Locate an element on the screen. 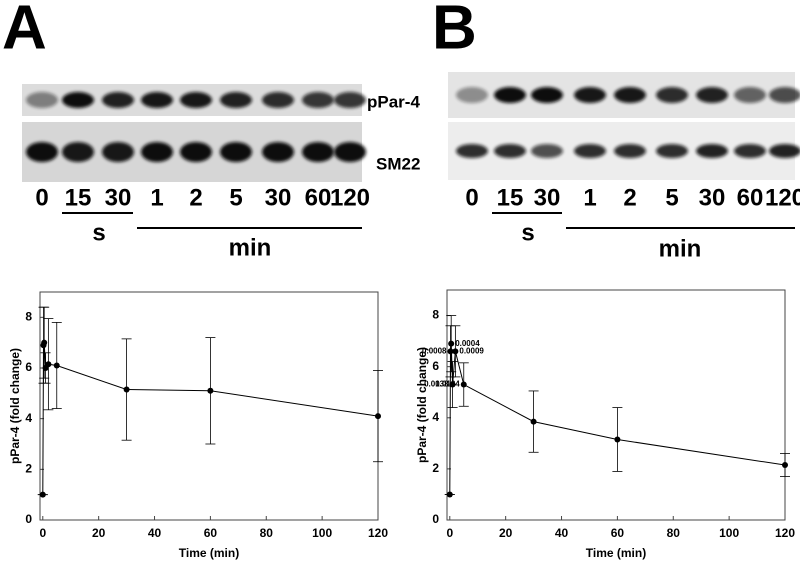 The height and width of the screenshot is (580, 800). p-value-label: 0.0134 is located at coordinates (447, 384).